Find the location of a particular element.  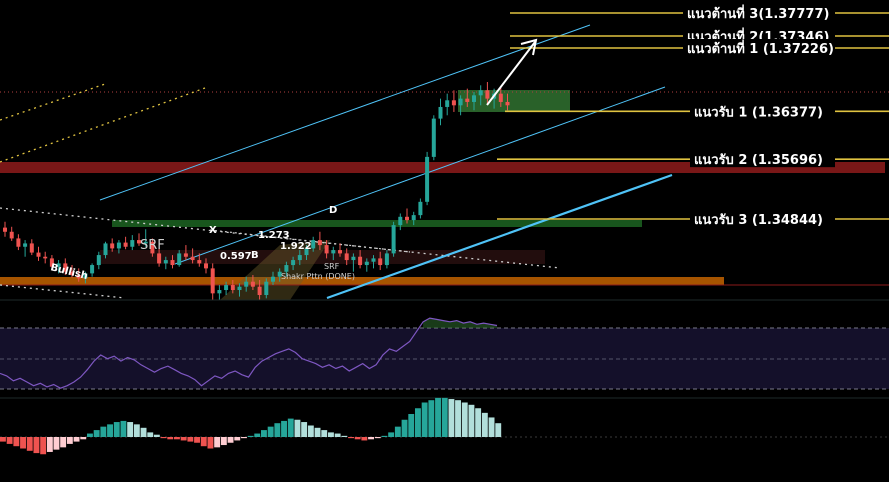

channel-lower is located at coordinates (499, 236).